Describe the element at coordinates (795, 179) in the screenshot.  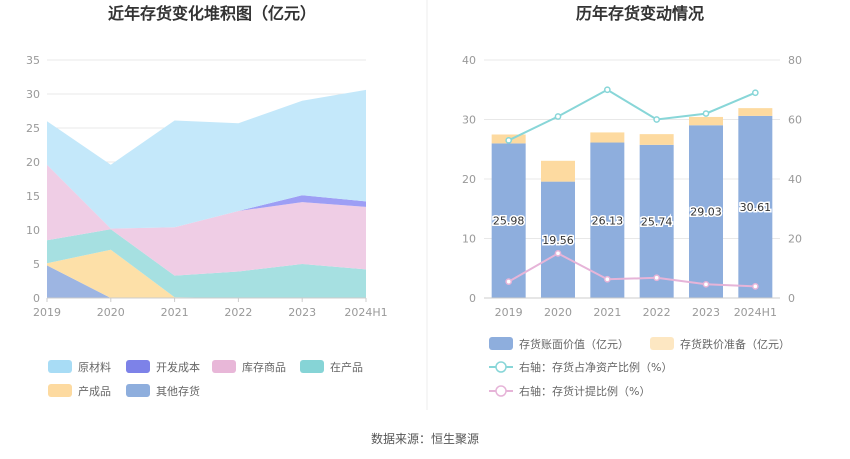
I see `y2-tick-label: 40` at that location.